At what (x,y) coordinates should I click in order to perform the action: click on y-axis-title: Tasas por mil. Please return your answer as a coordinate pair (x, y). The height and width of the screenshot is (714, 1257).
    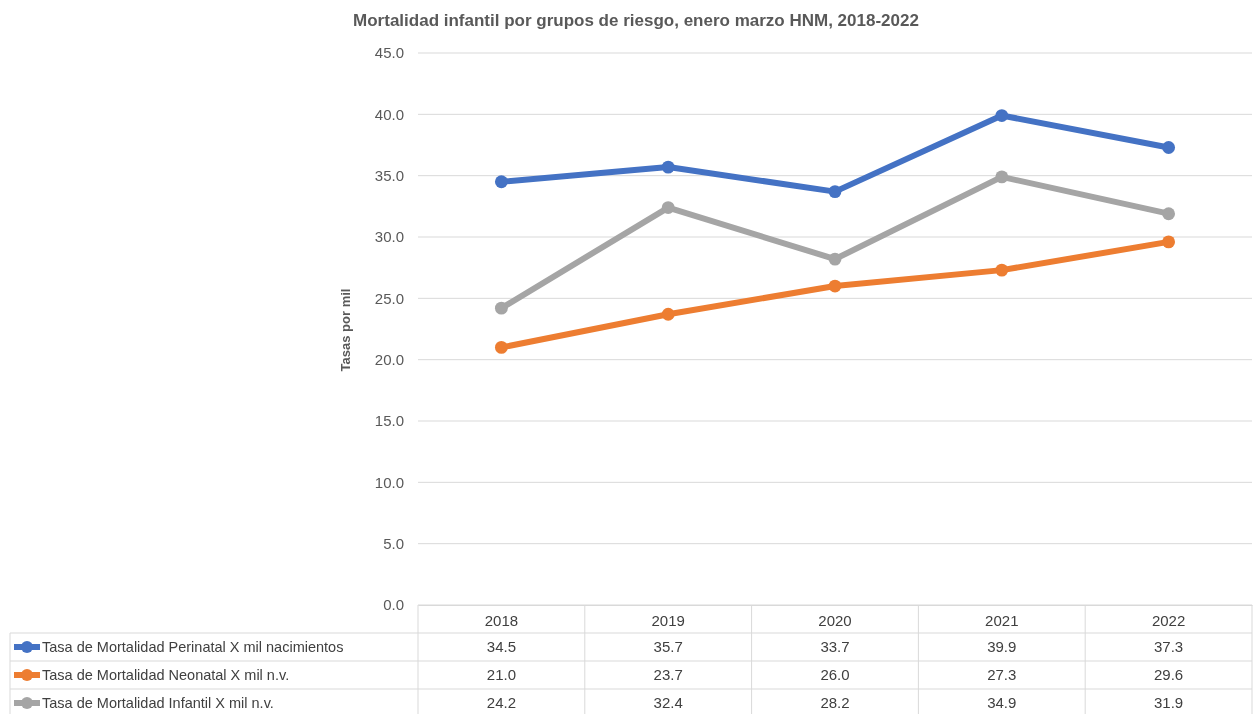
    Looking at the image, I should click on (345, 330).